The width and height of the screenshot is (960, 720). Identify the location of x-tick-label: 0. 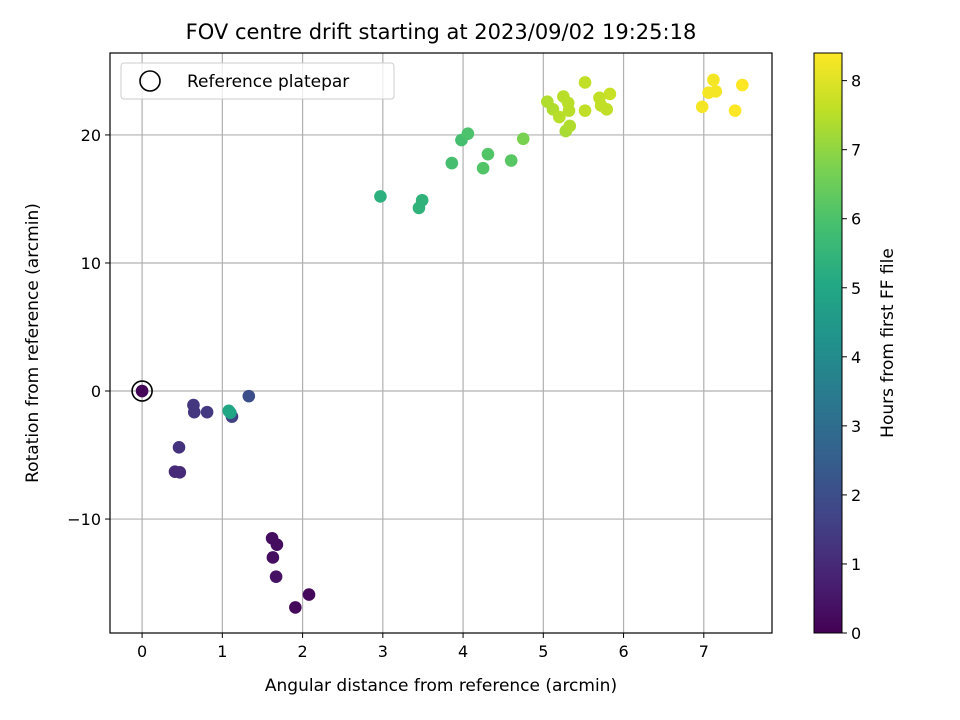
(142, 651).